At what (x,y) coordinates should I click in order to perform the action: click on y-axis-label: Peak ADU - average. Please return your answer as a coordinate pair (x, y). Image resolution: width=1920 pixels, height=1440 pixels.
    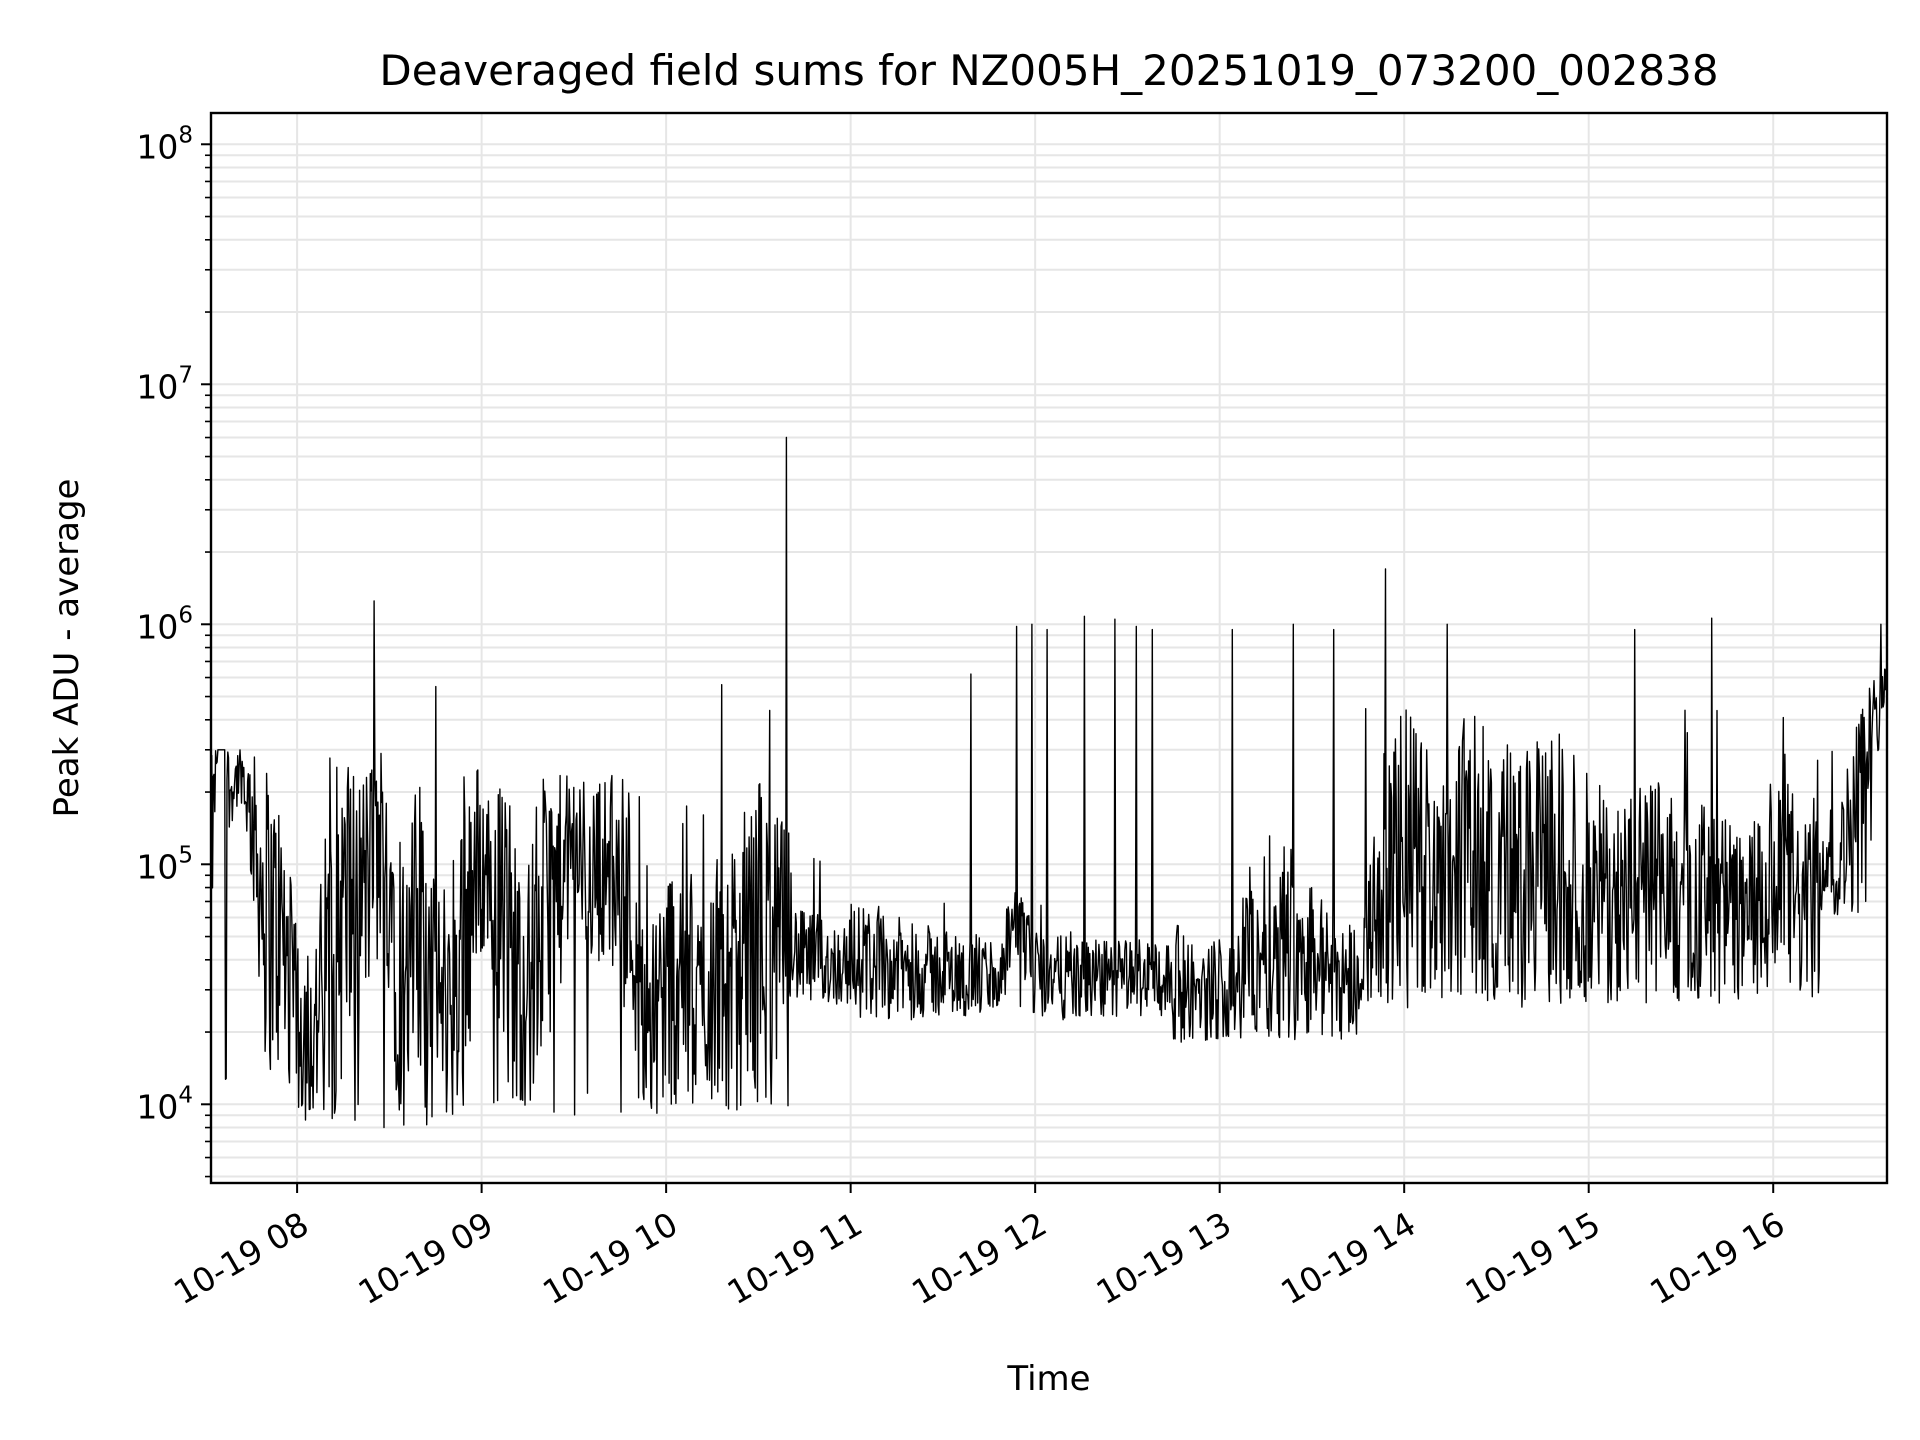
    Looking at the image, I should click on (67, 648).